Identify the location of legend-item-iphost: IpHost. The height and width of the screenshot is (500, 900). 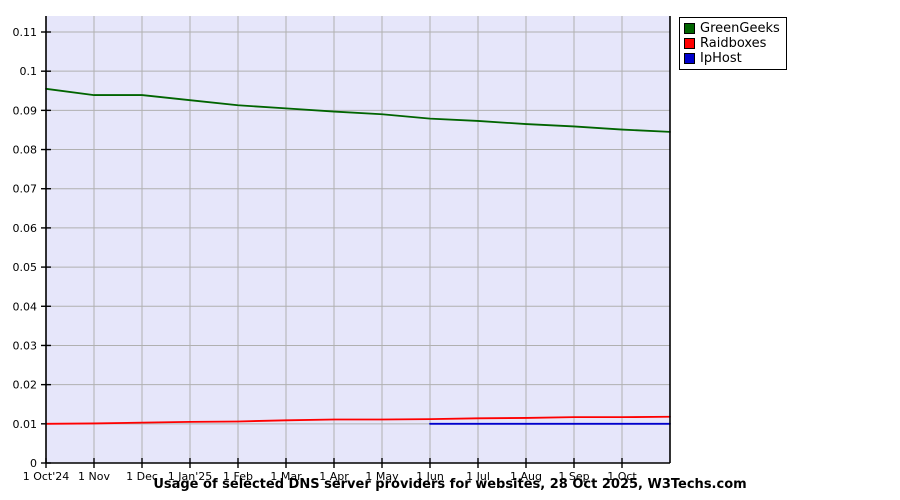
(732, 58).